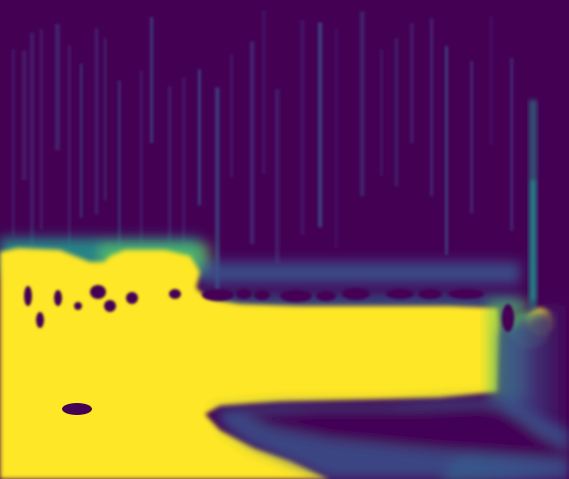 The height and width of the screenshot is (479, 569). Describe the element at coordinates (533, 205) in the screenshot. I see `right-edge-spike` at that location.